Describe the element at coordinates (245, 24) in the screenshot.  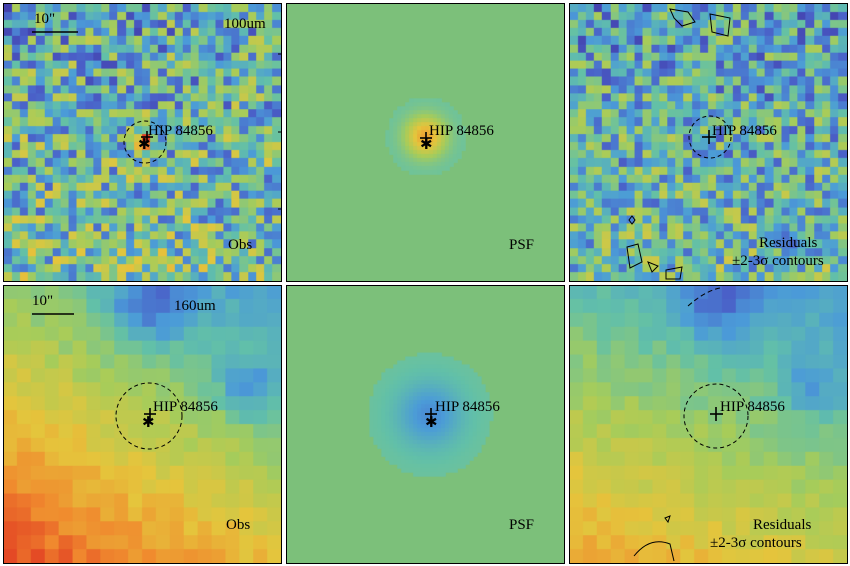
I see `band-label: 100um` at that location.